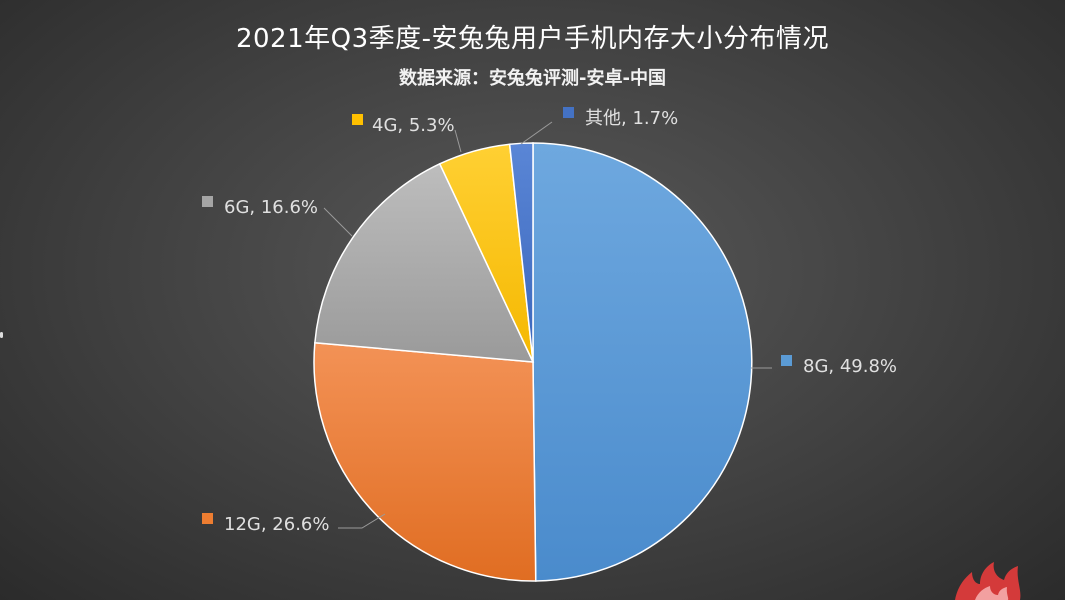 The image size is (1065, 600). What do you see at coordinates (362, 521) in the screenshot?
I see `leader-line-12G` at bounding box center [362, 521].